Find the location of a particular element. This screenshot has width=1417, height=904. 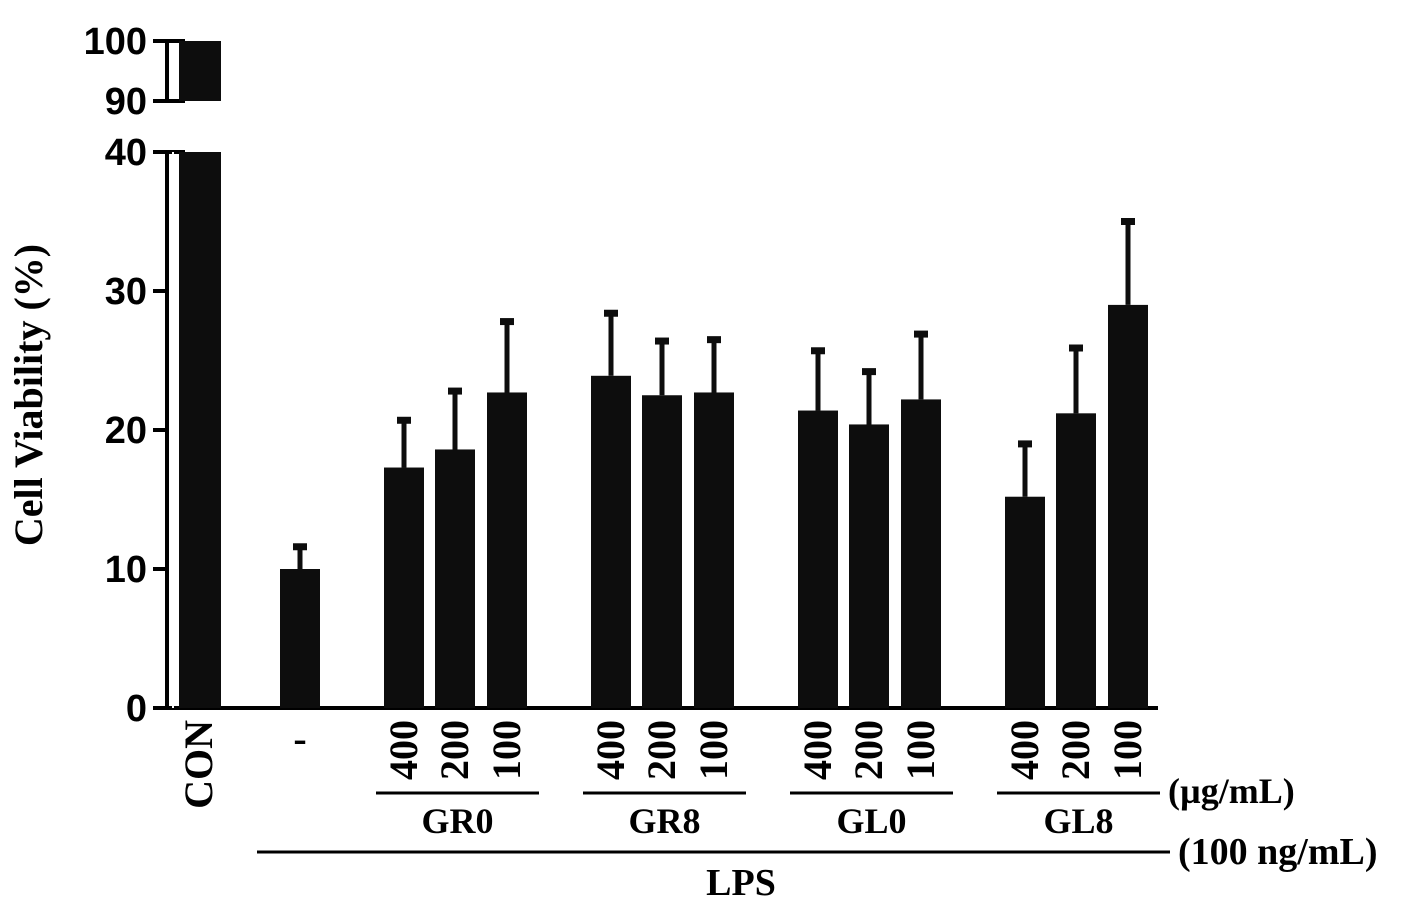

treatment-unit-label: (100 ng/mL) is located at coordinates (1278, 852).